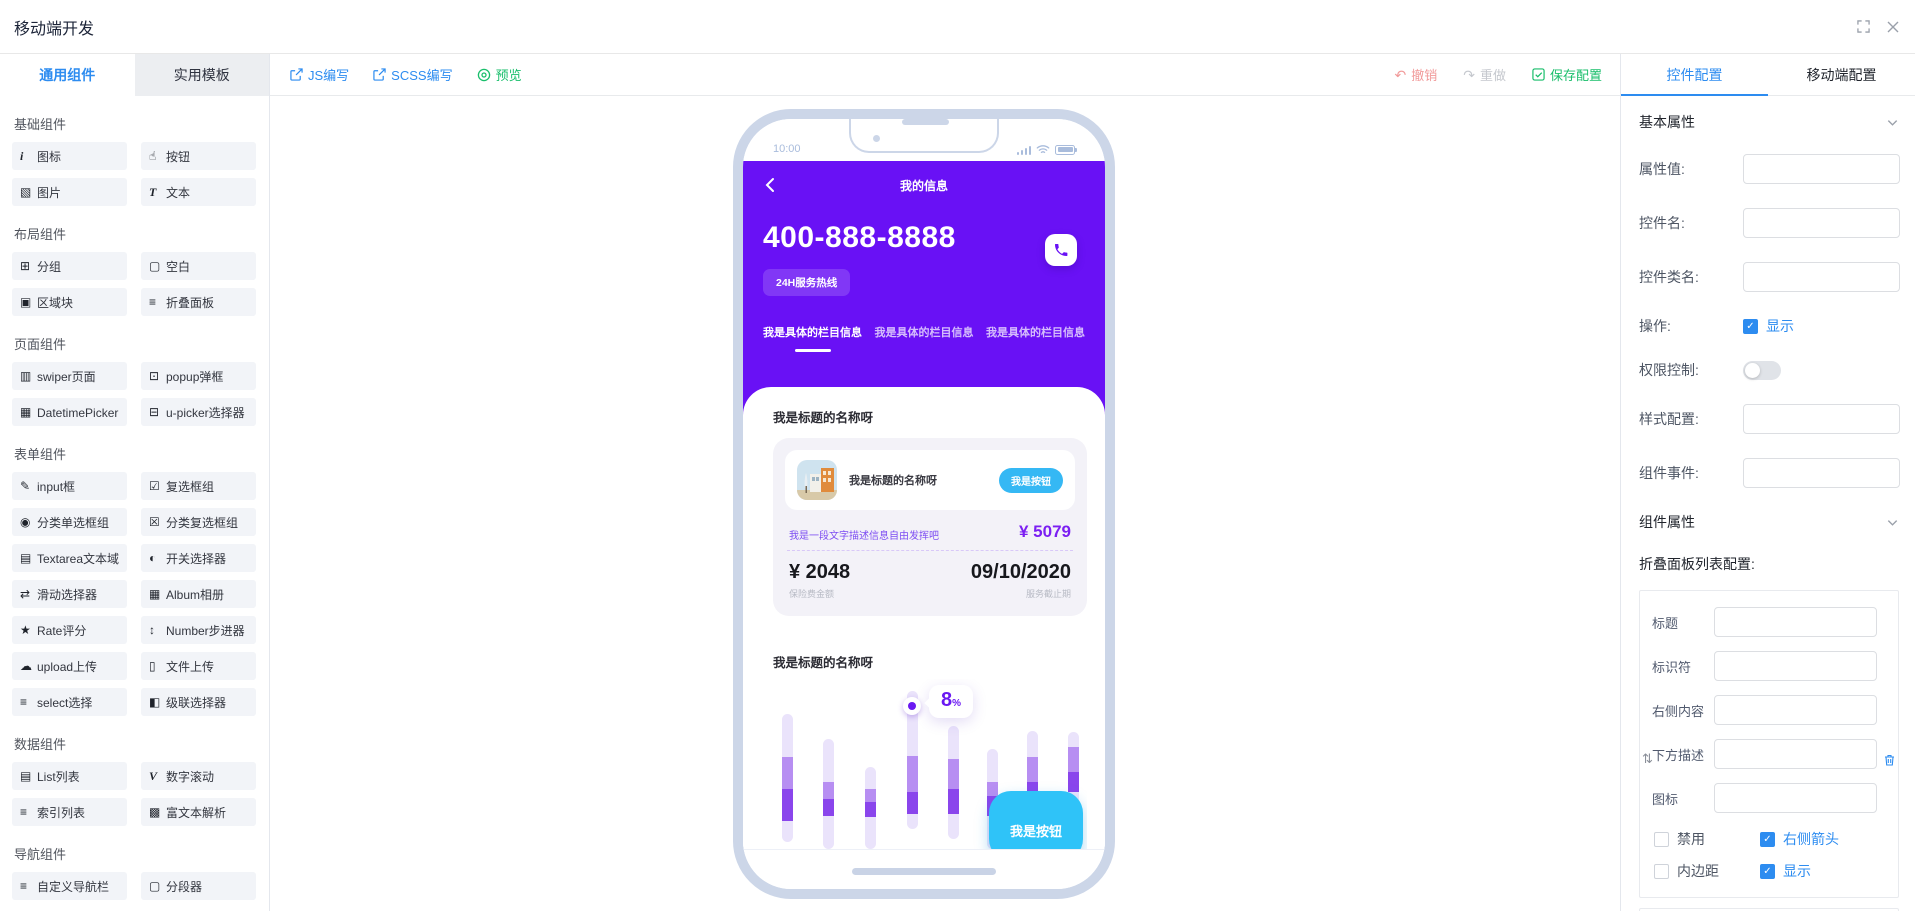 This screenshot has height=911, width=1915. What do you see at coordinates (1821, 277) in the screenshot?
I see `widget-class-input` at bounding box center [1821, 277].